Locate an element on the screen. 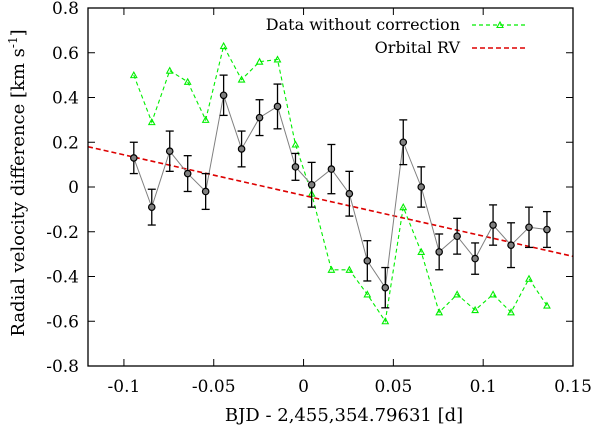 The image size is (600, 428). y-tick-label: -0.2 is located at coordinates (62, 233).